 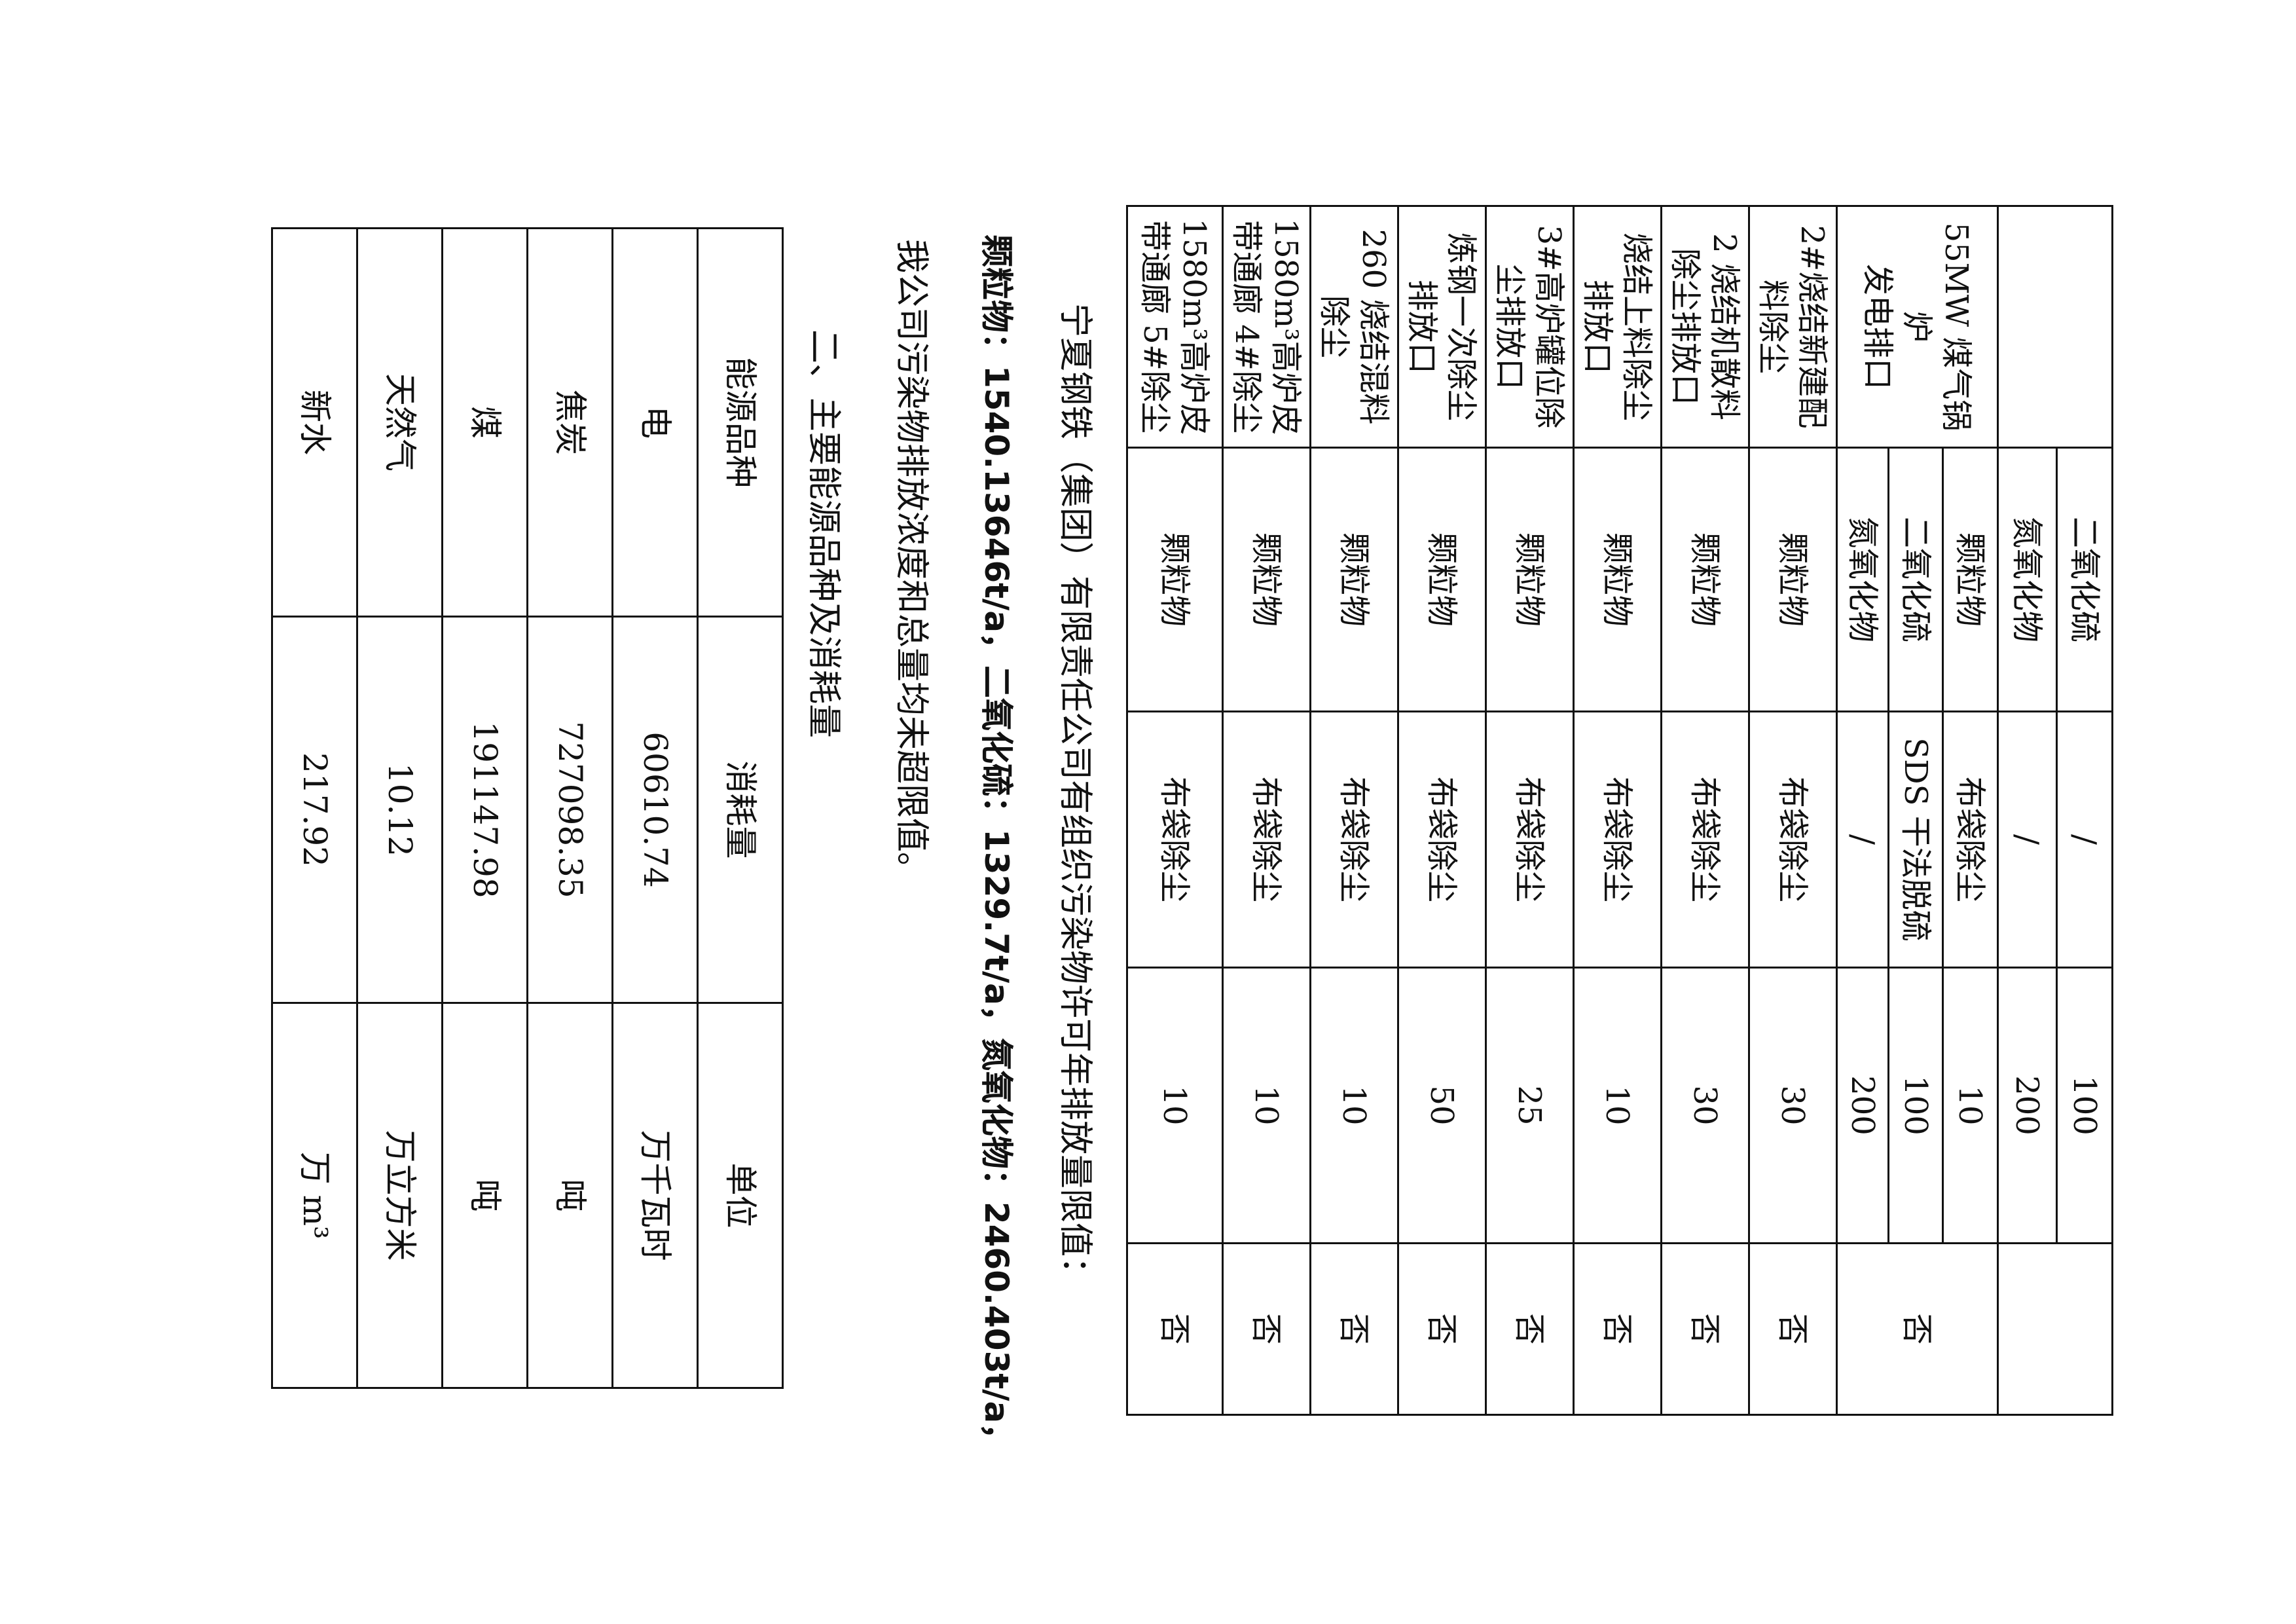 I want to click on table-row: 天然气 10.12 万立方米, so click(x=400, y=808).